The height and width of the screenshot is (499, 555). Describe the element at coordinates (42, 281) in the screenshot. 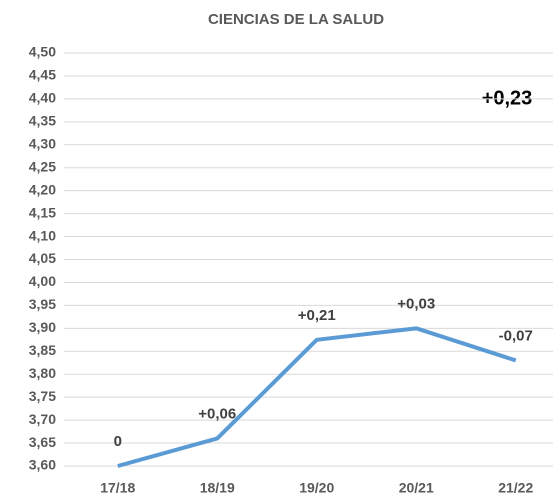

I see `y-tick-label: 4,00` at that location.